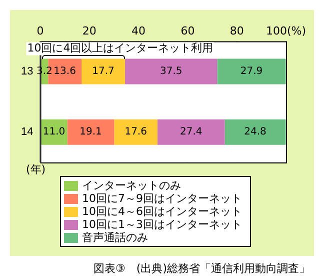 The height and width of the screenshot is (280, 324). Describe the element at coordinates (162, 198) in the screenshot. I see `legend-label: 10回に7～9回はインターネット` at that location.